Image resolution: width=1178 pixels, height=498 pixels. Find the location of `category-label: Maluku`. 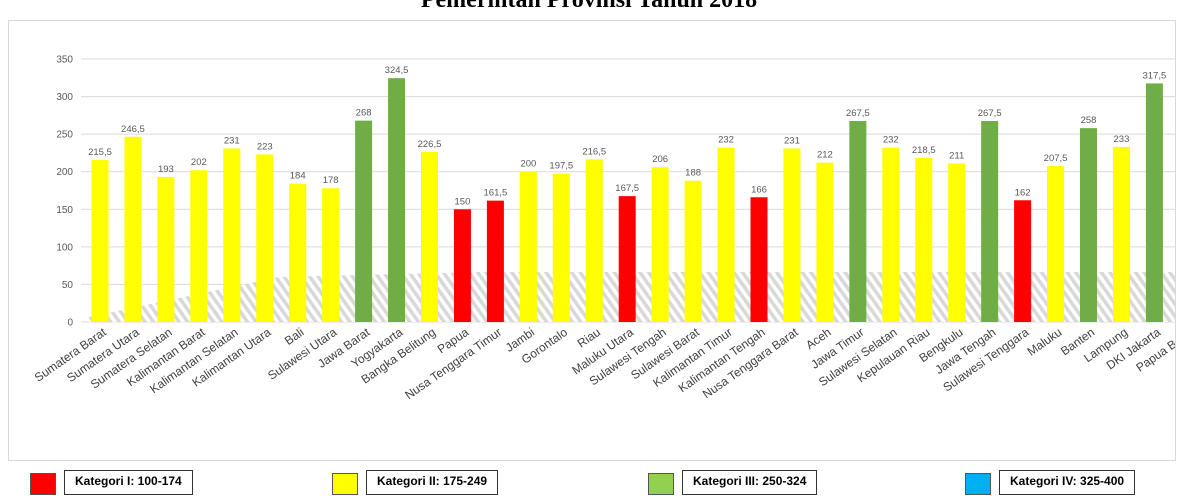

category-label: Maluku is located at coordinates (1045, 342).